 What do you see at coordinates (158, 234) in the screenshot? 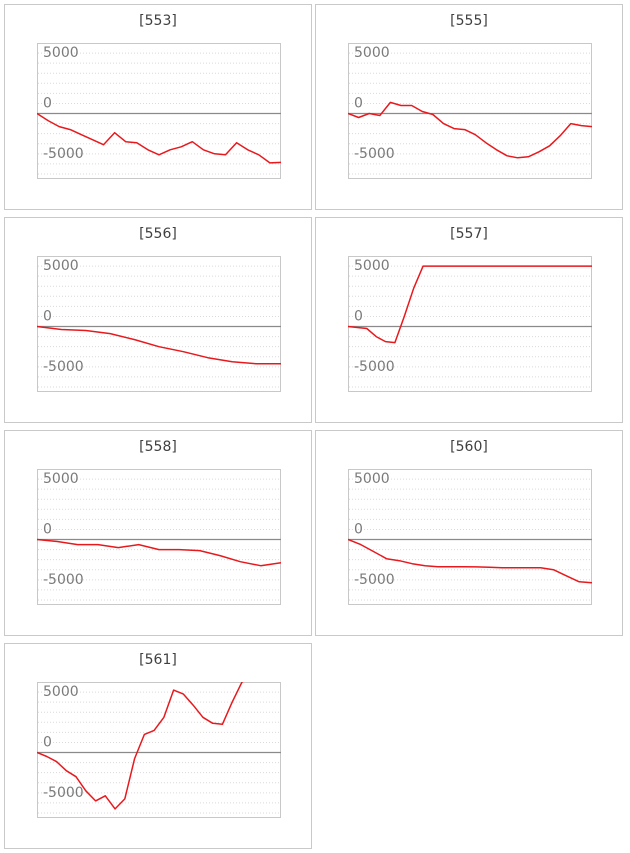
I see `chart-title: [556]` at bounding box center [158, 234].